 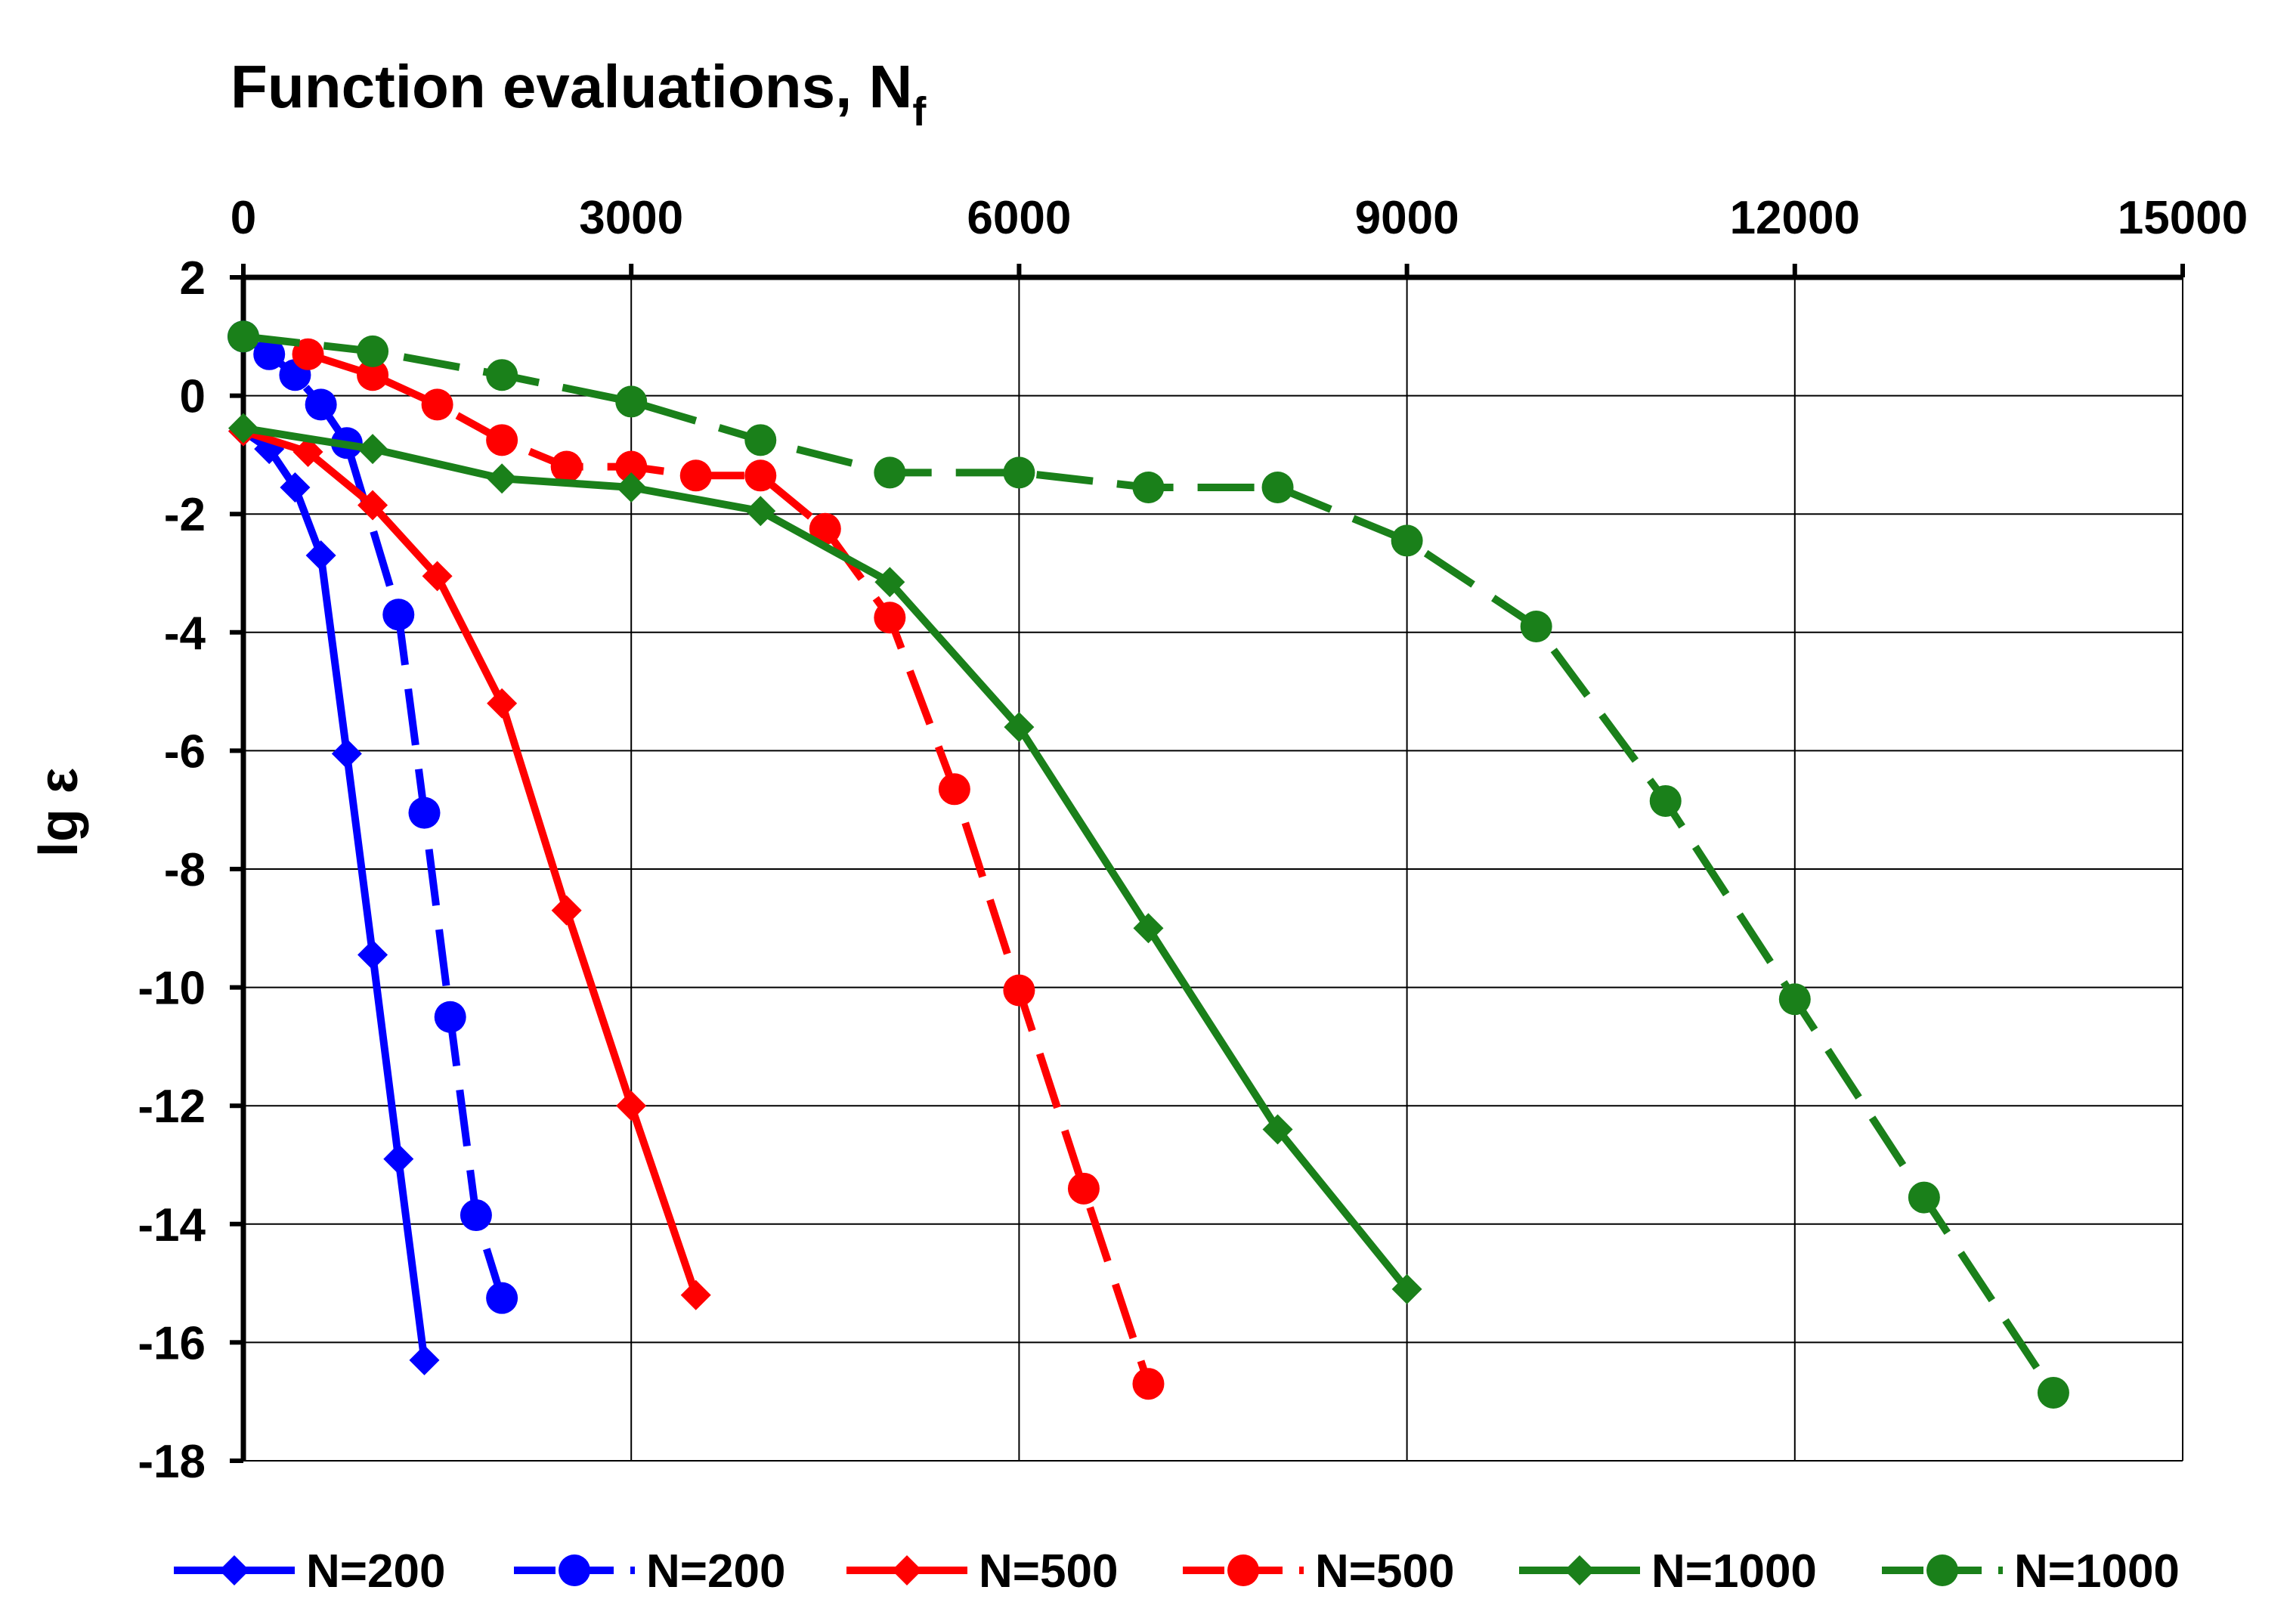 What do you see at coordinates (243, 218) in the screenshot?
I see `x-tick-label: 0` at bounding box center [243, 218].